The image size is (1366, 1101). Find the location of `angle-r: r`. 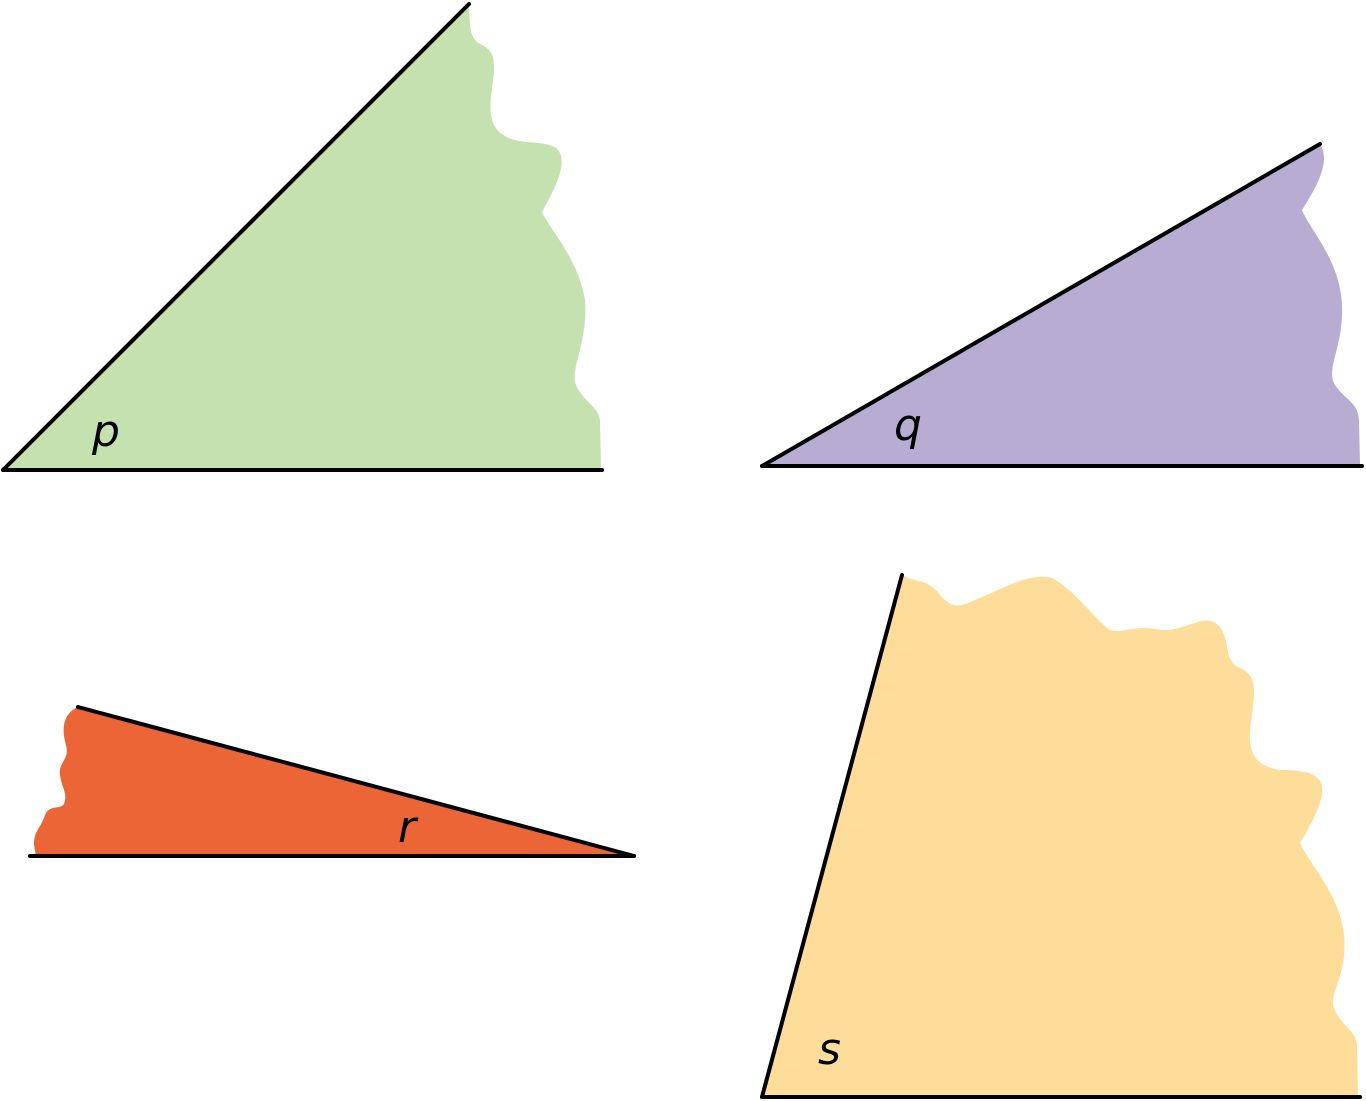

angle-r: r is located at coordinates (332, 781).